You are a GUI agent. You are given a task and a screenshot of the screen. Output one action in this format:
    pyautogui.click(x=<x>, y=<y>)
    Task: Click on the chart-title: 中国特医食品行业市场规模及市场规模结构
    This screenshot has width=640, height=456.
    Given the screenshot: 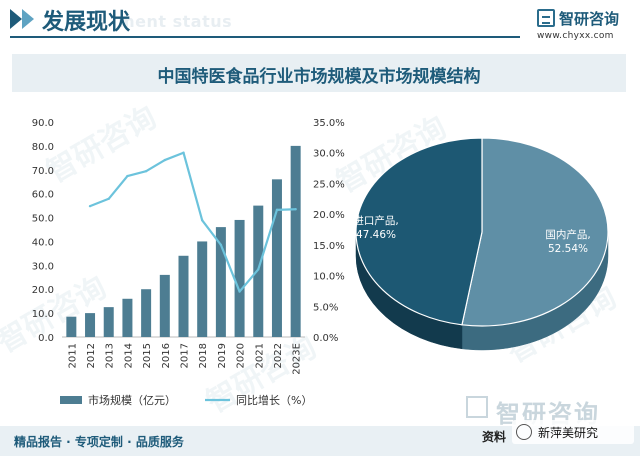 What is the action you would take?
    pyautogui.click(x=319, y=77)
    